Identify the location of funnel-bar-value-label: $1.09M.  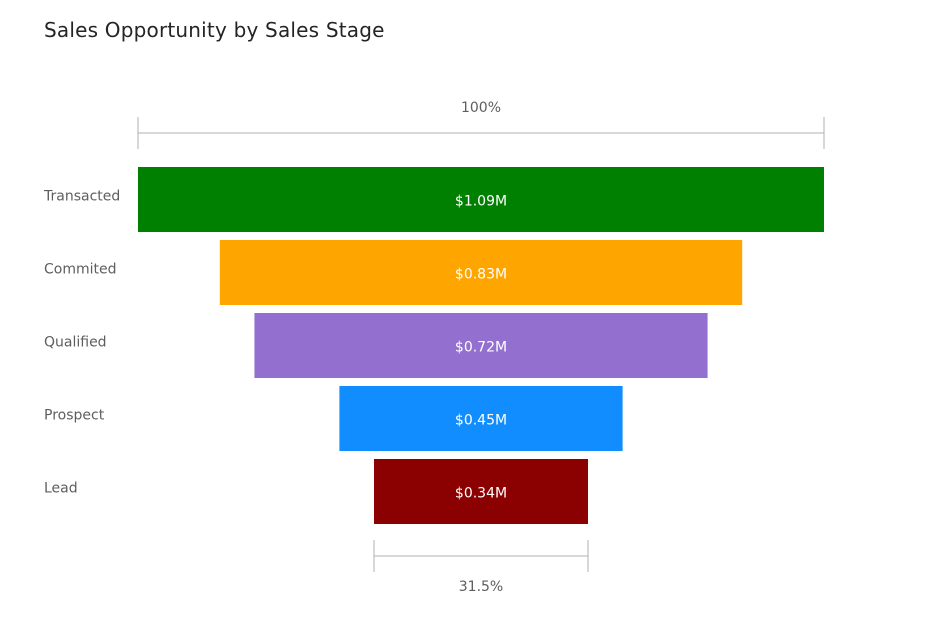
(481, 202).